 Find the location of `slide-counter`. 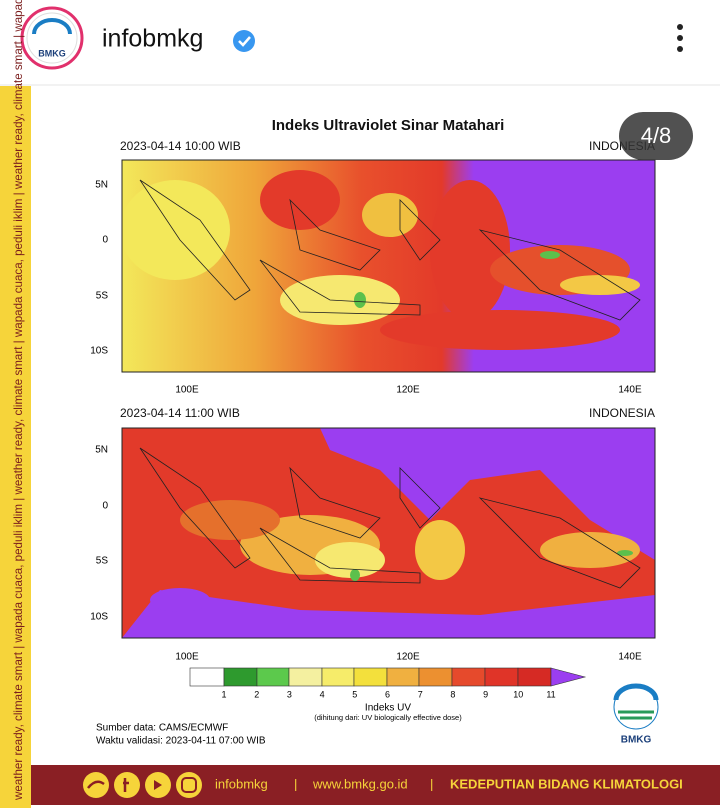

slide-counter is located at coordinates (656, 136).